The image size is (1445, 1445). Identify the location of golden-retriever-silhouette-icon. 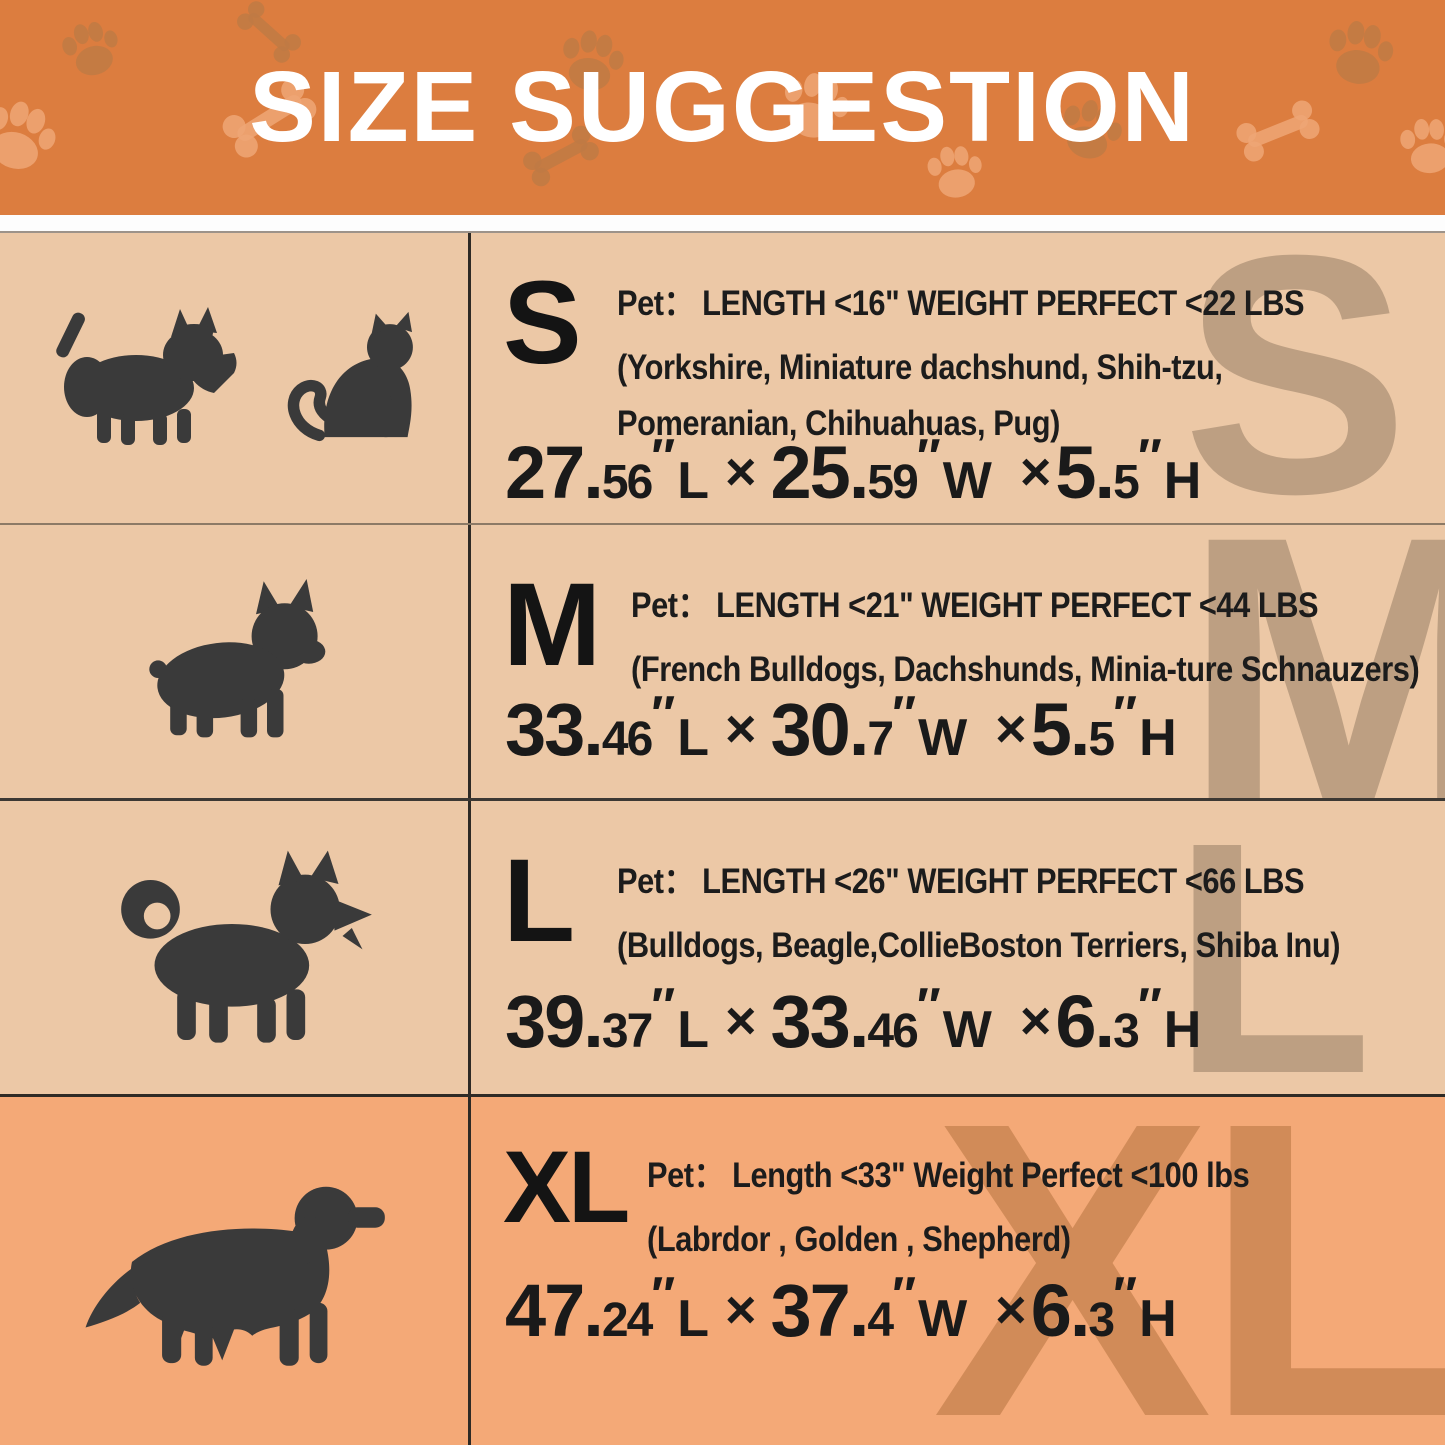
(234, 1271).